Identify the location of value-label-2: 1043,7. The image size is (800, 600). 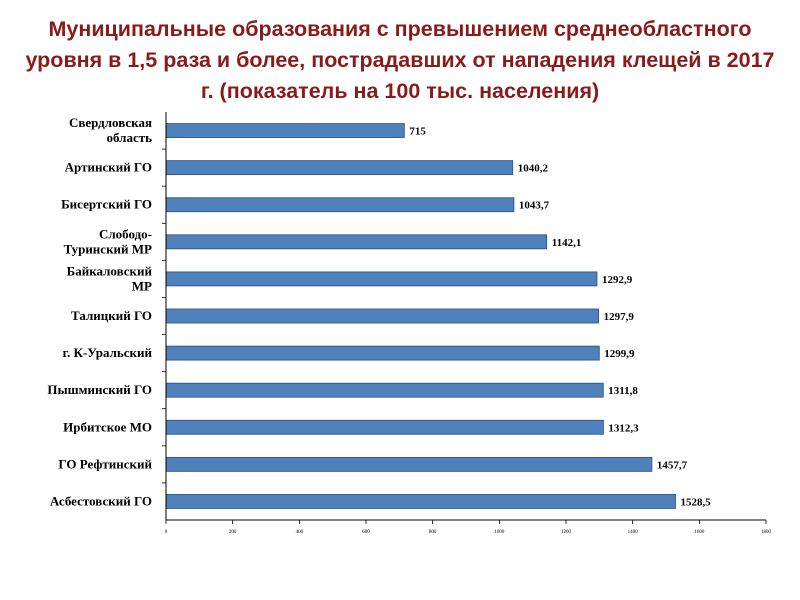
(534, 206).